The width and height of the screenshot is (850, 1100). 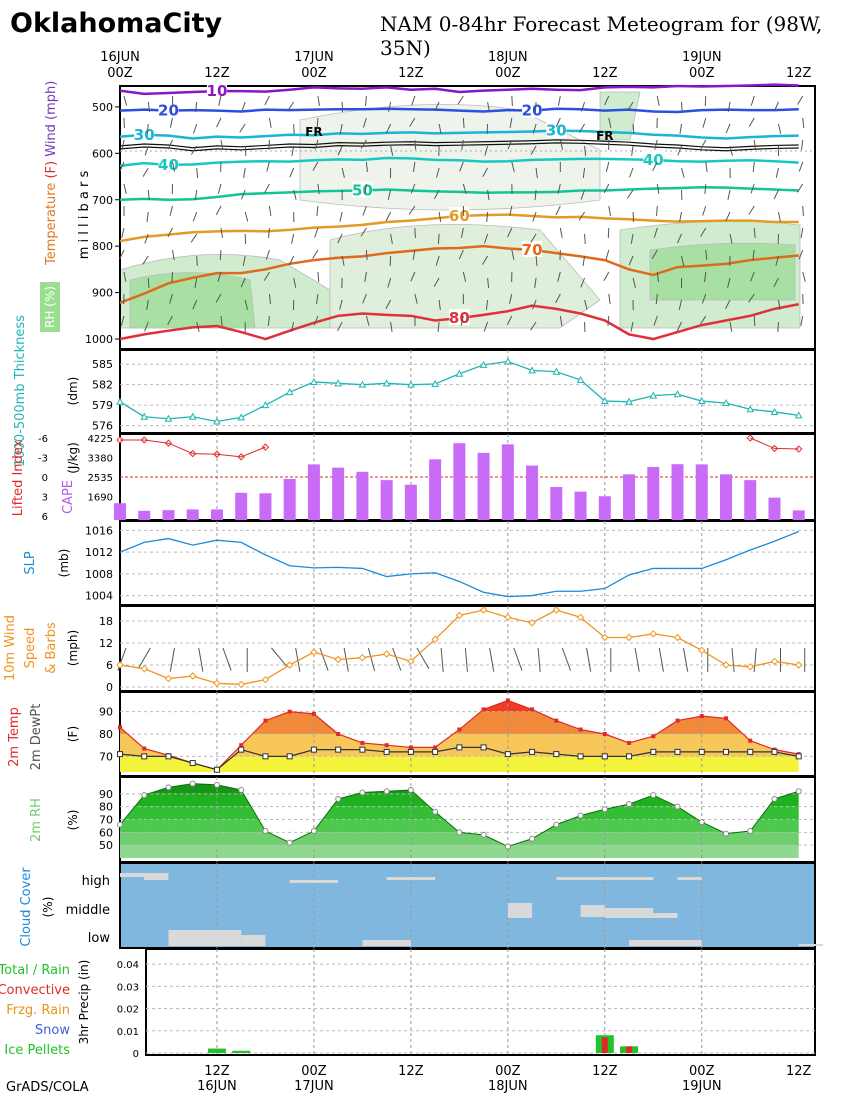 I want to click on slp-line, so click(x=459, y=564).